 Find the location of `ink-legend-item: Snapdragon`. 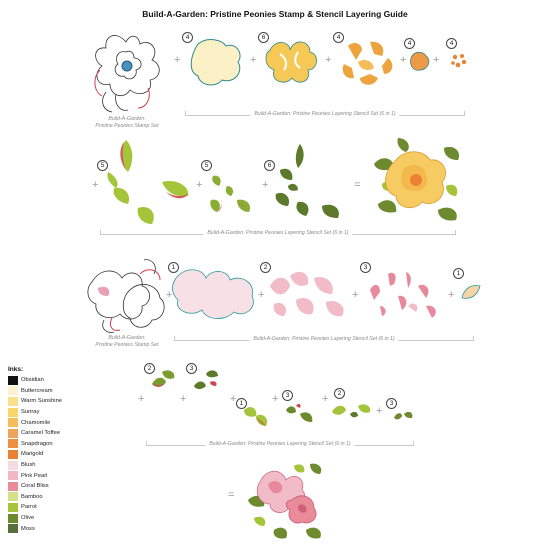

ink-legend-item: Snapdragon is located at coordinates (30, 444).